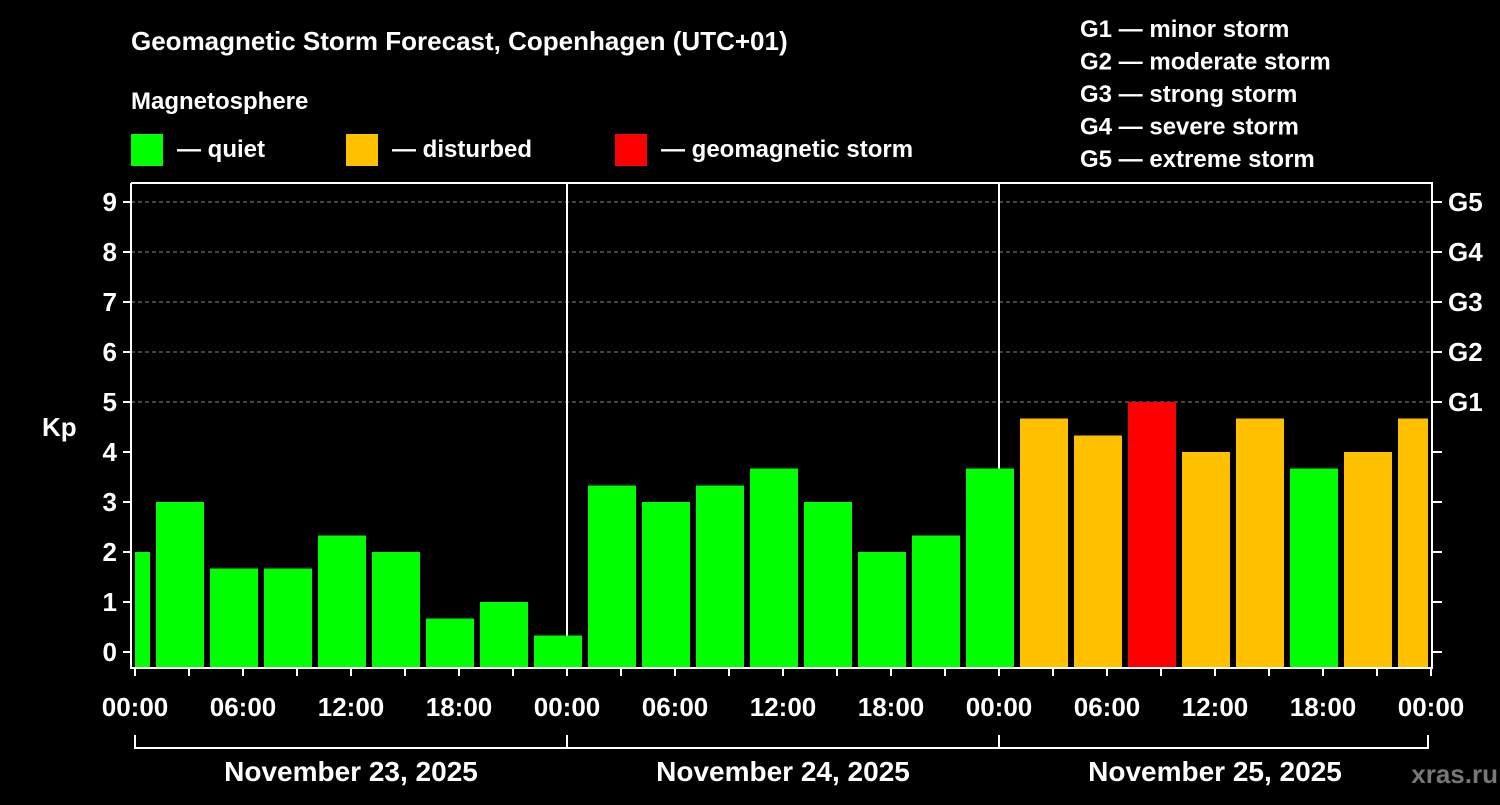 The image size is (1500, 805). Describe the element at coordinates (462, 149) in the screenshot. I see `legend-label-1: — disturbed` at that location.